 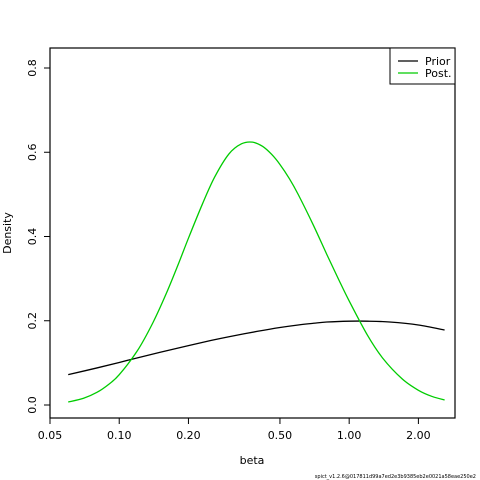 I want to click on y-tick-label: 0.2, so click(x=32, y=321).